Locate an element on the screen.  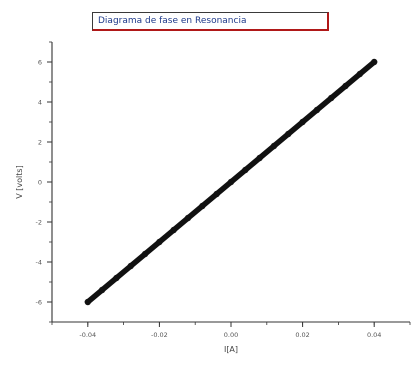
x-tick-label: 0.00 is located at coordinates (231, 335).